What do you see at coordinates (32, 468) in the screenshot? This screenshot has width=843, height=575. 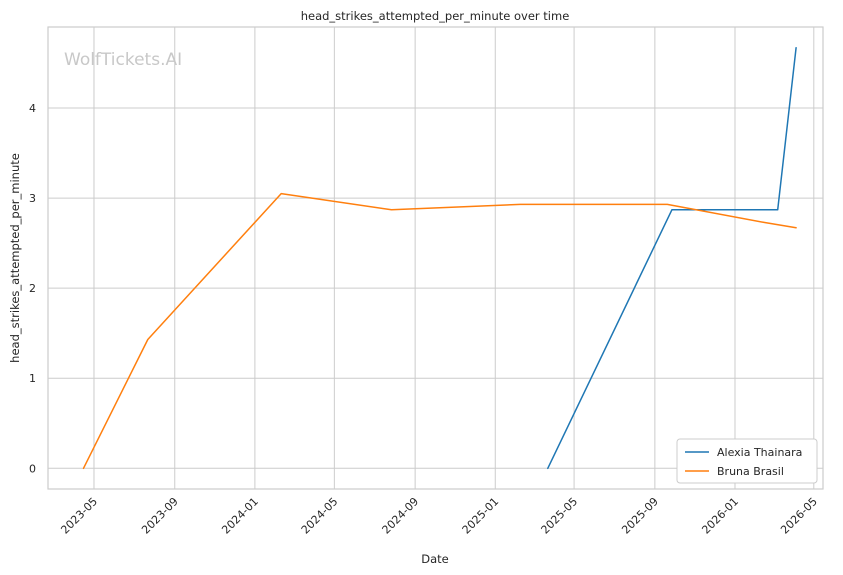 I see `y-tick-label-0: 0` at bounding box center [32, 468].